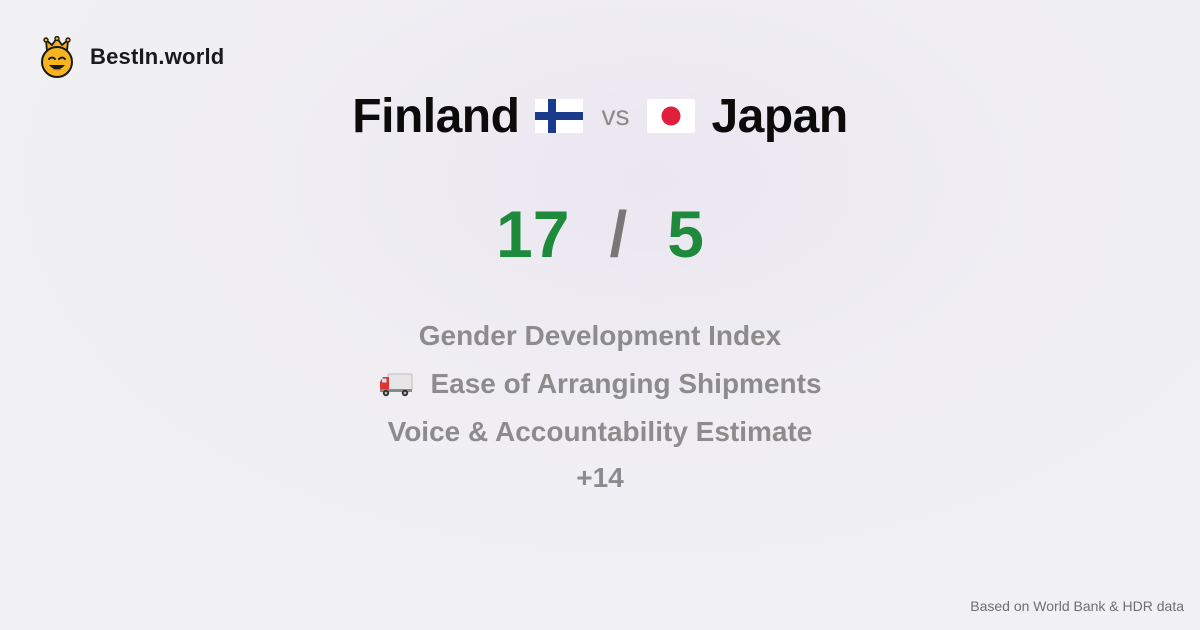 Image resolution: width=1200 pixels, height=630 pixels. Describe the element at coordinates (685, 234) in the screenshot. I see `right-score: 5` at that location.